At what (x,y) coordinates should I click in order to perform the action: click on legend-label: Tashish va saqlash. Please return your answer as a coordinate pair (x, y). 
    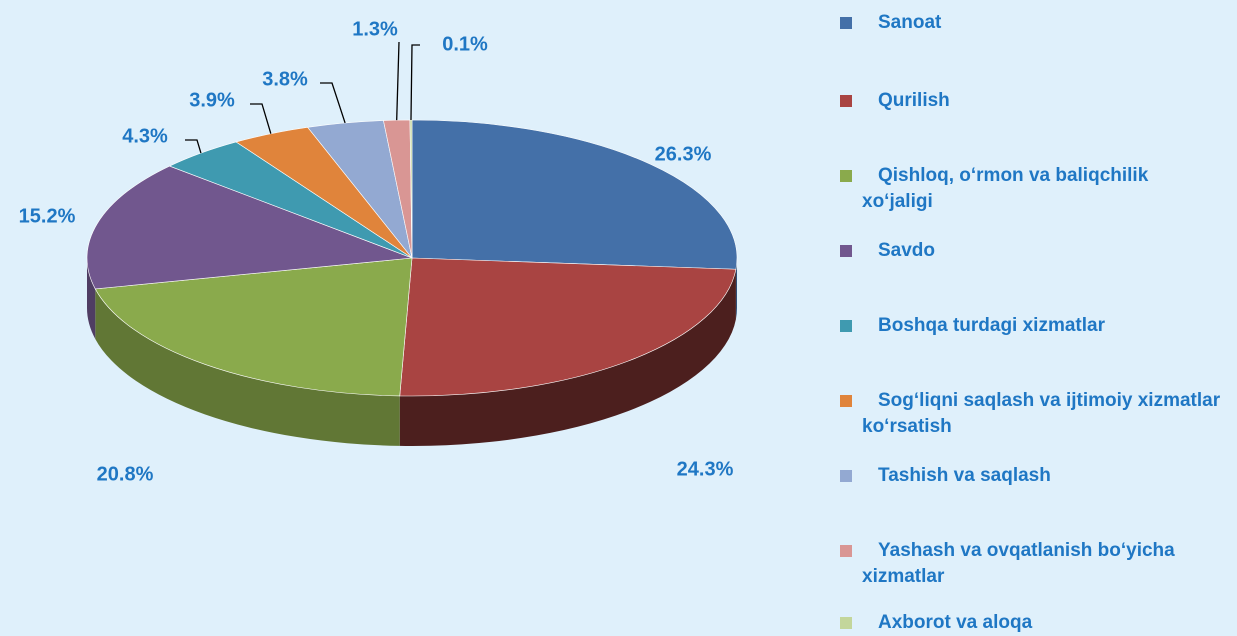
    Looking at the image, I should click on (964, 475).